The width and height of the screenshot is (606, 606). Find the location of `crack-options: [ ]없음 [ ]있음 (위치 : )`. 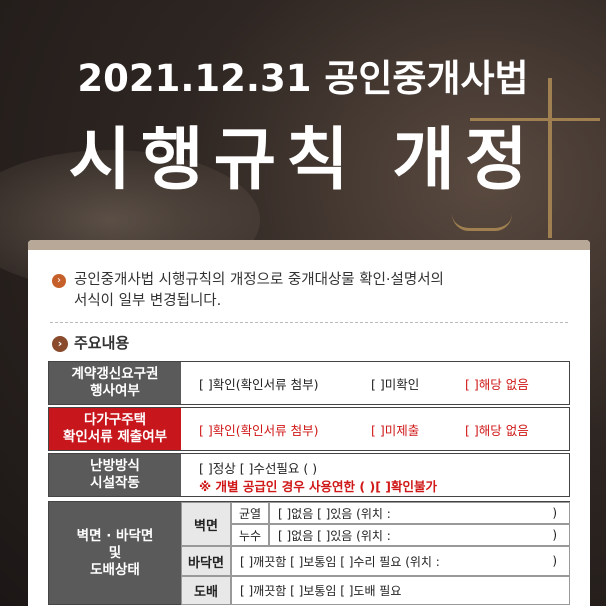

crack-options: [ ]없음 [ ]있음 (위치 : ) is located at coordinates (419, 513).